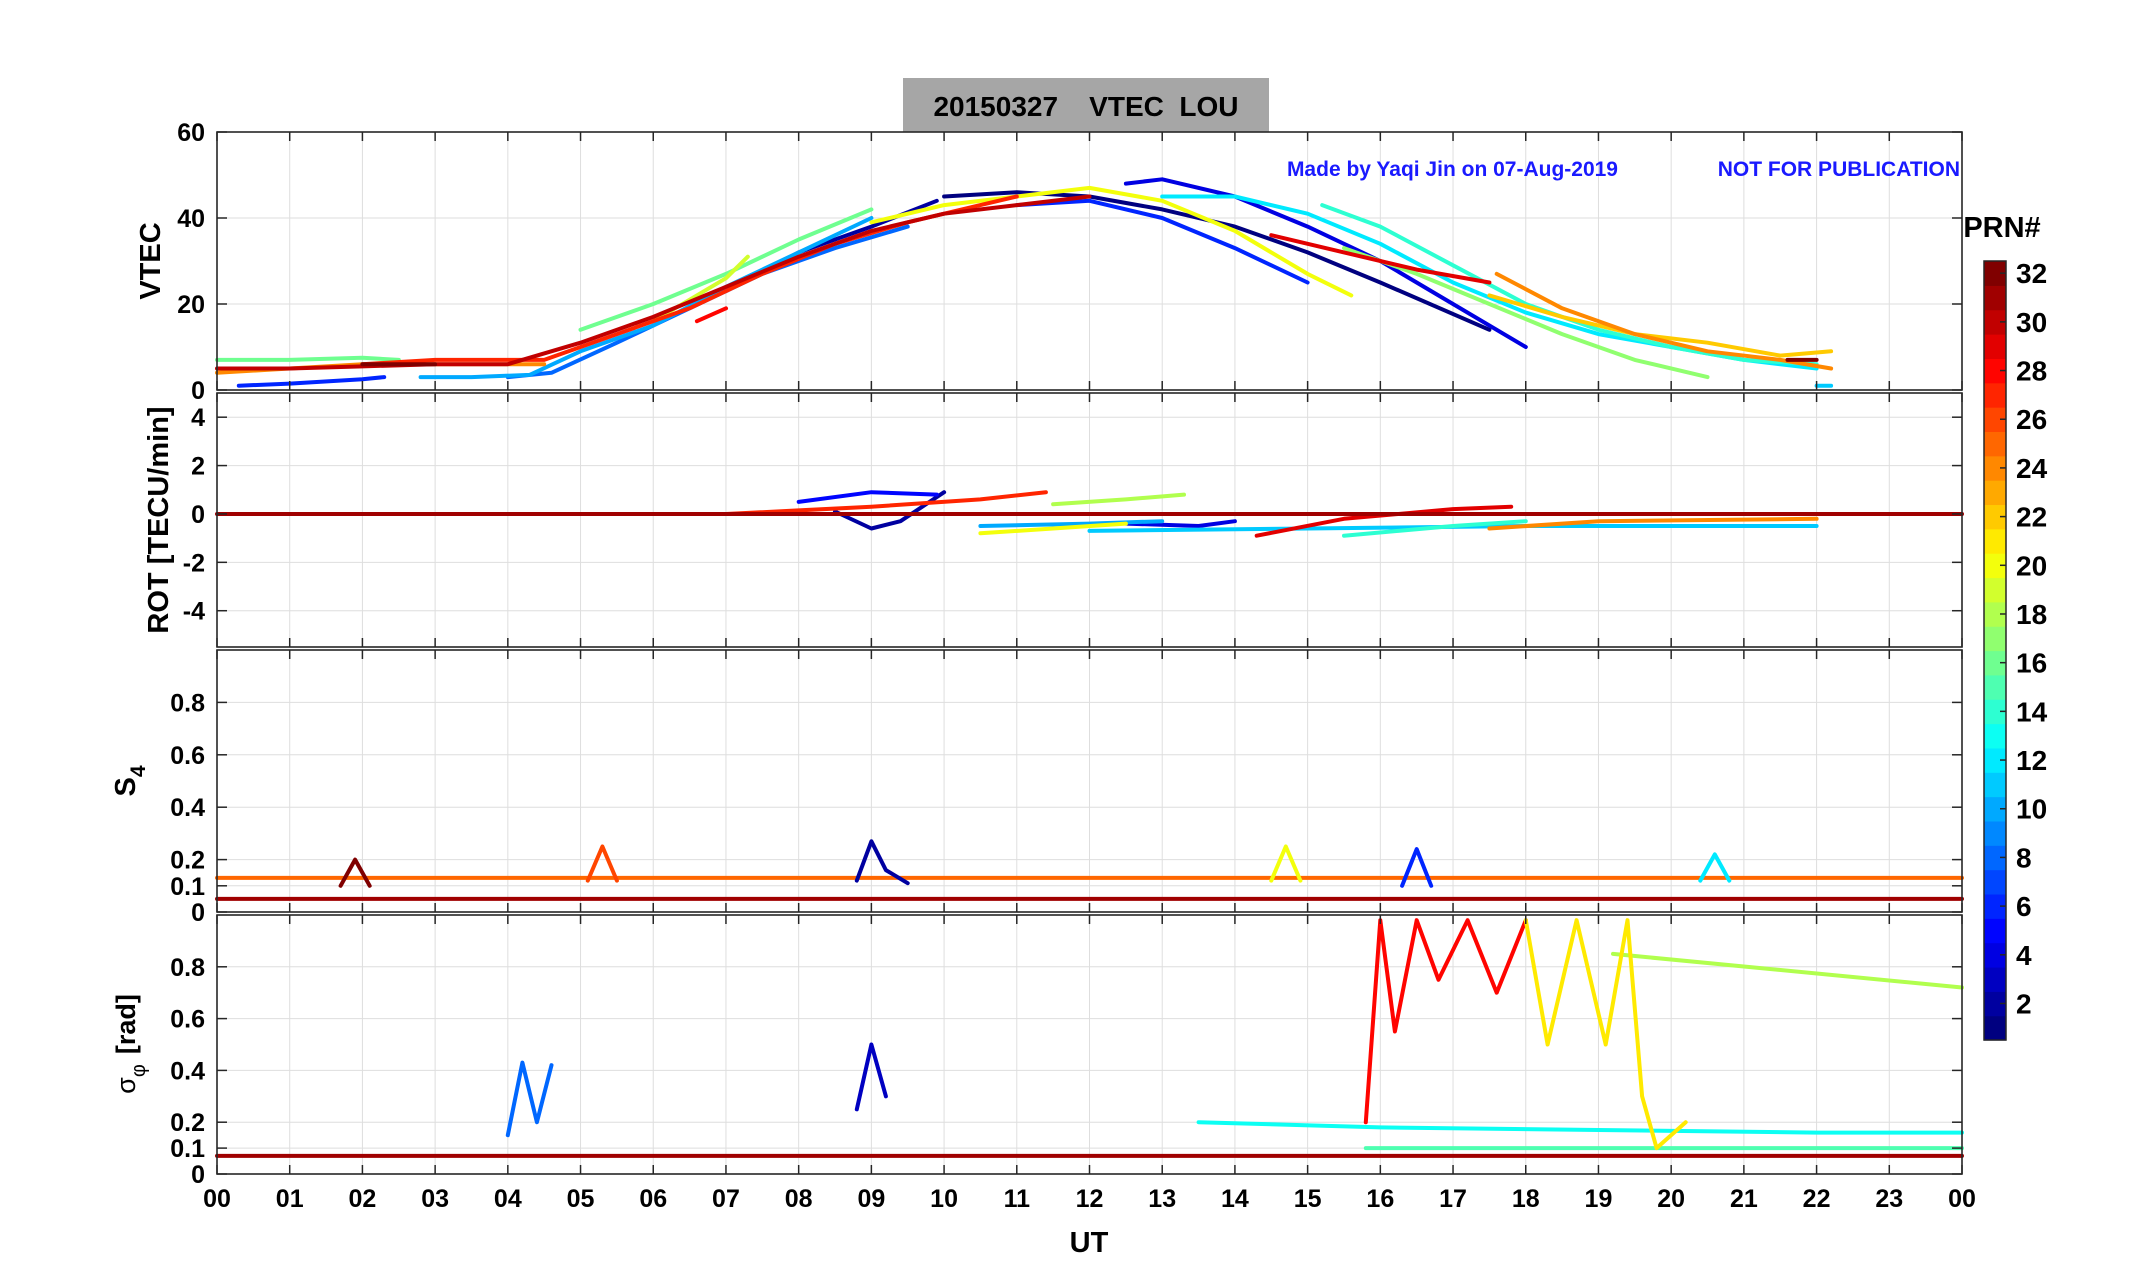 Image resolution: width=2153 pixels, height=1286 pixels. Describe the element at coordinates (2031, 322) in the screenshot. I see `colorbar-tick-label: 30` at that location.